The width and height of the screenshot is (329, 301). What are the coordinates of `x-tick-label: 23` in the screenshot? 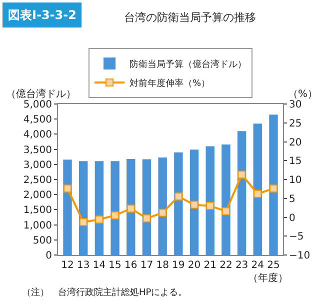 It's located at (241, 265).